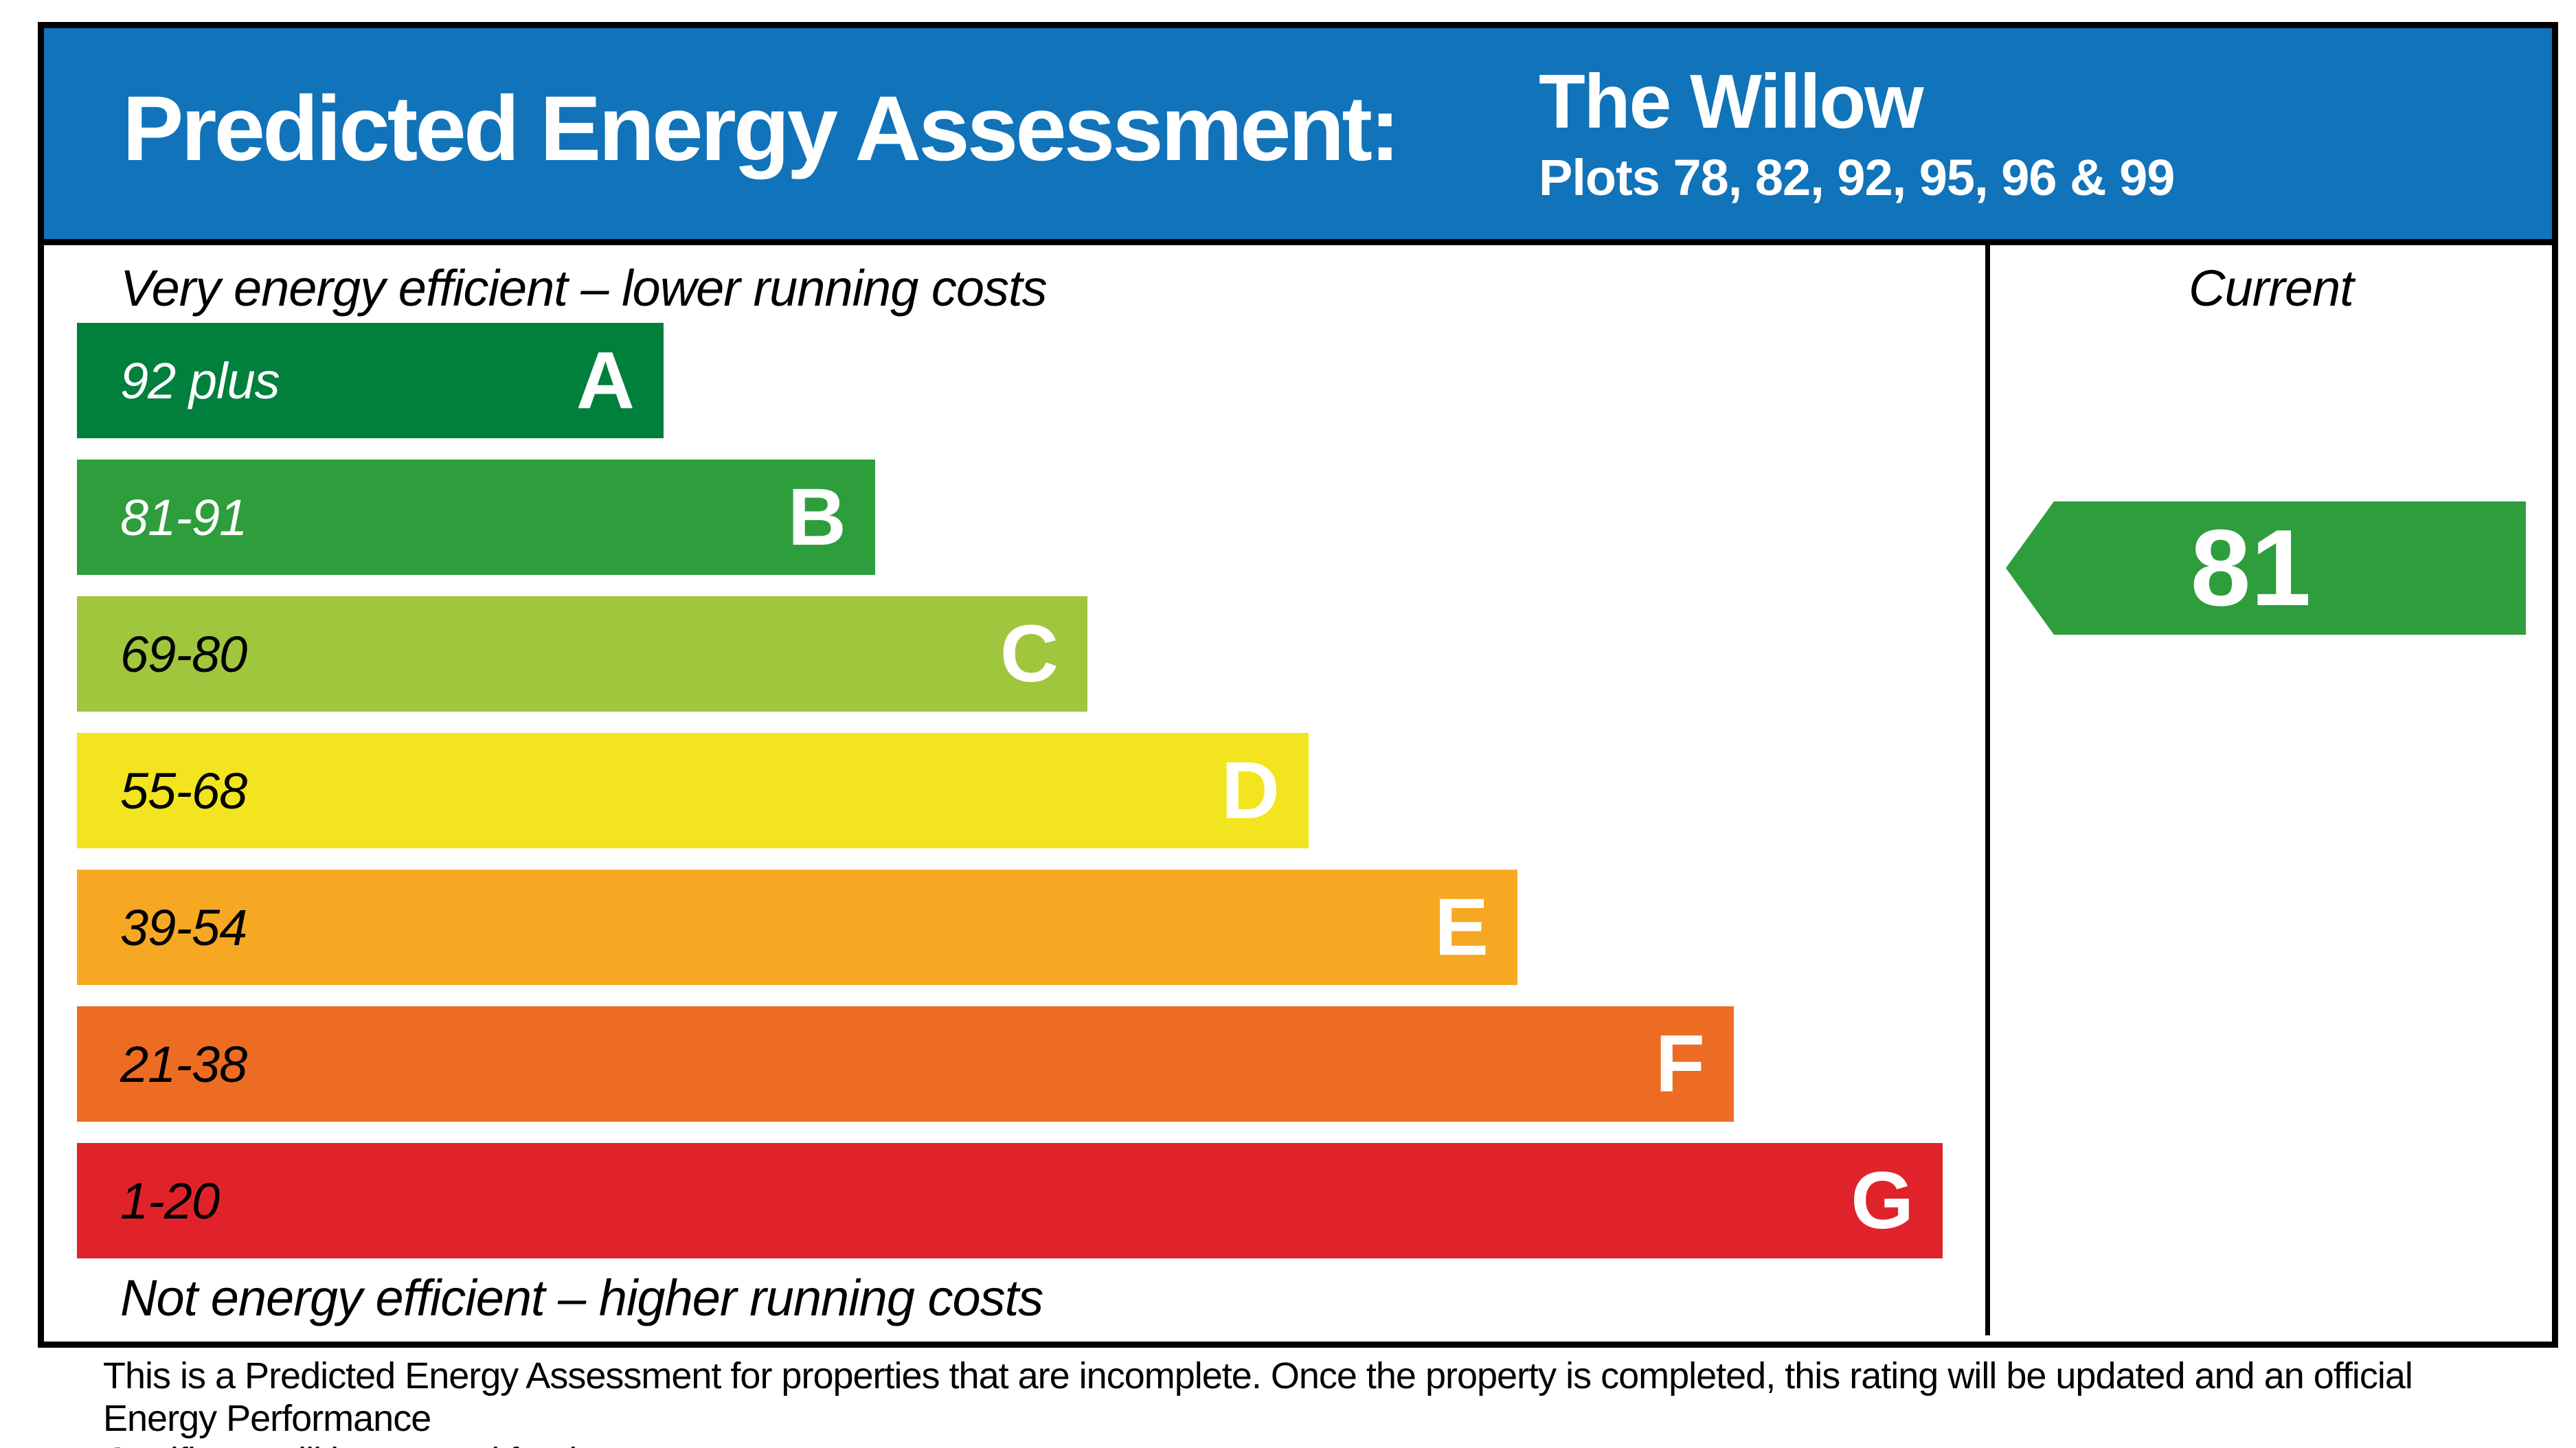 This screenshot has width=2576, height=1448. I want to click on band-letter: G, so click(1882, 1200).